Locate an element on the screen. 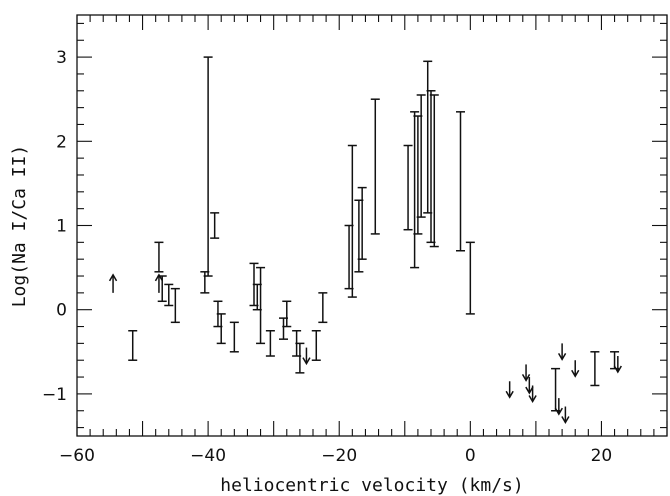 The width and height of the screenshot is (670, 496). y-tick-label: 1 is located at coordinates (61, 227).